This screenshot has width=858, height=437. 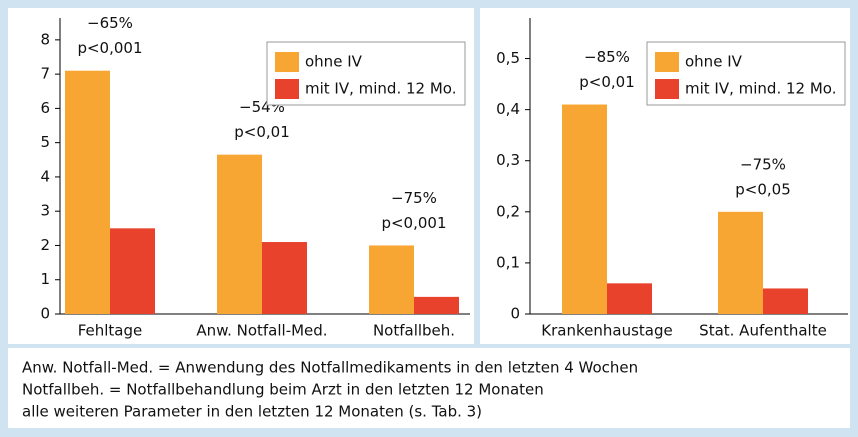 What do you see at coordinates (606, 331) in the screenshot?
I see `x-tick-label: Krankenhaustage` at bounding box center [606, 331].